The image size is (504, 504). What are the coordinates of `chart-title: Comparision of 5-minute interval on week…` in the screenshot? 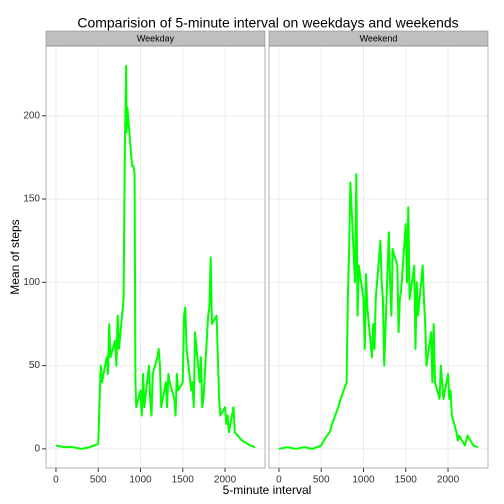 It's located at (267, 23).